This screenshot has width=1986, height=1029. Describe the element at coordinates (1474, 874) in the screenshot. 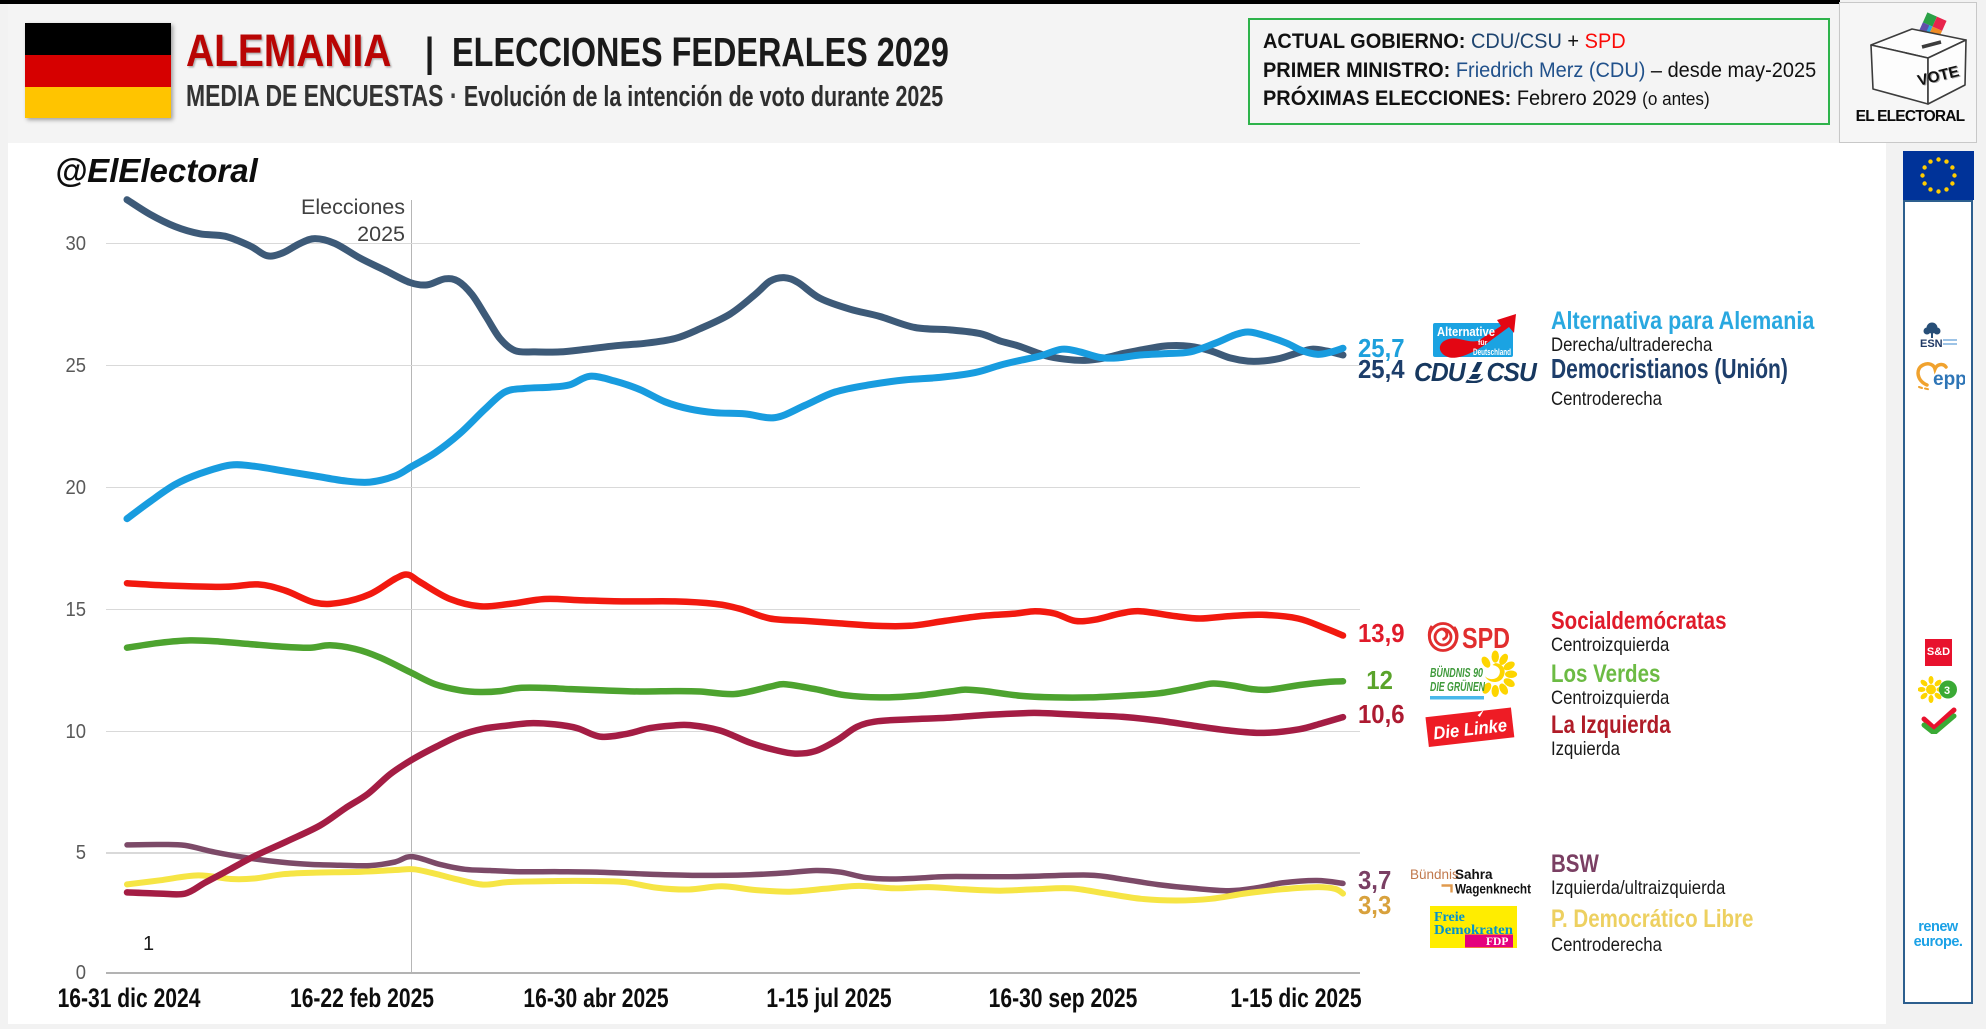

I see `svg-text: Sahra` at that location.